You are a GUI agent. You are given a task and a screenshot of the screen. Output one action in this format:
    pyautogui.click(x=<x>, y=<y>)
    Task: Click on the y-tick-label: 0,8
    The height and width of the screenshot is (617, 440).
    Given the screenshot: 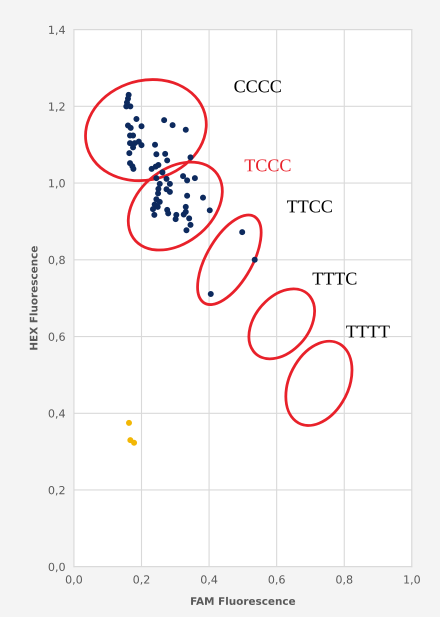 What is the action you would take?
    pyautogui.click(x=56, y=261)
    